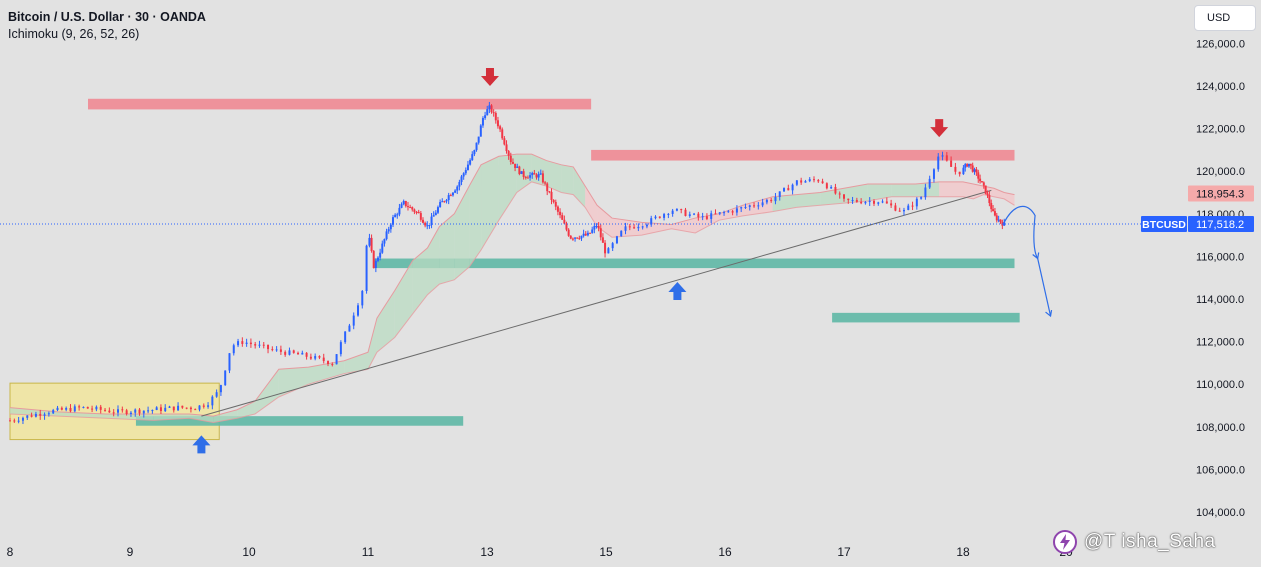 The image size is (1261, 567). I want to click on price-axis, so click(1223, 283).